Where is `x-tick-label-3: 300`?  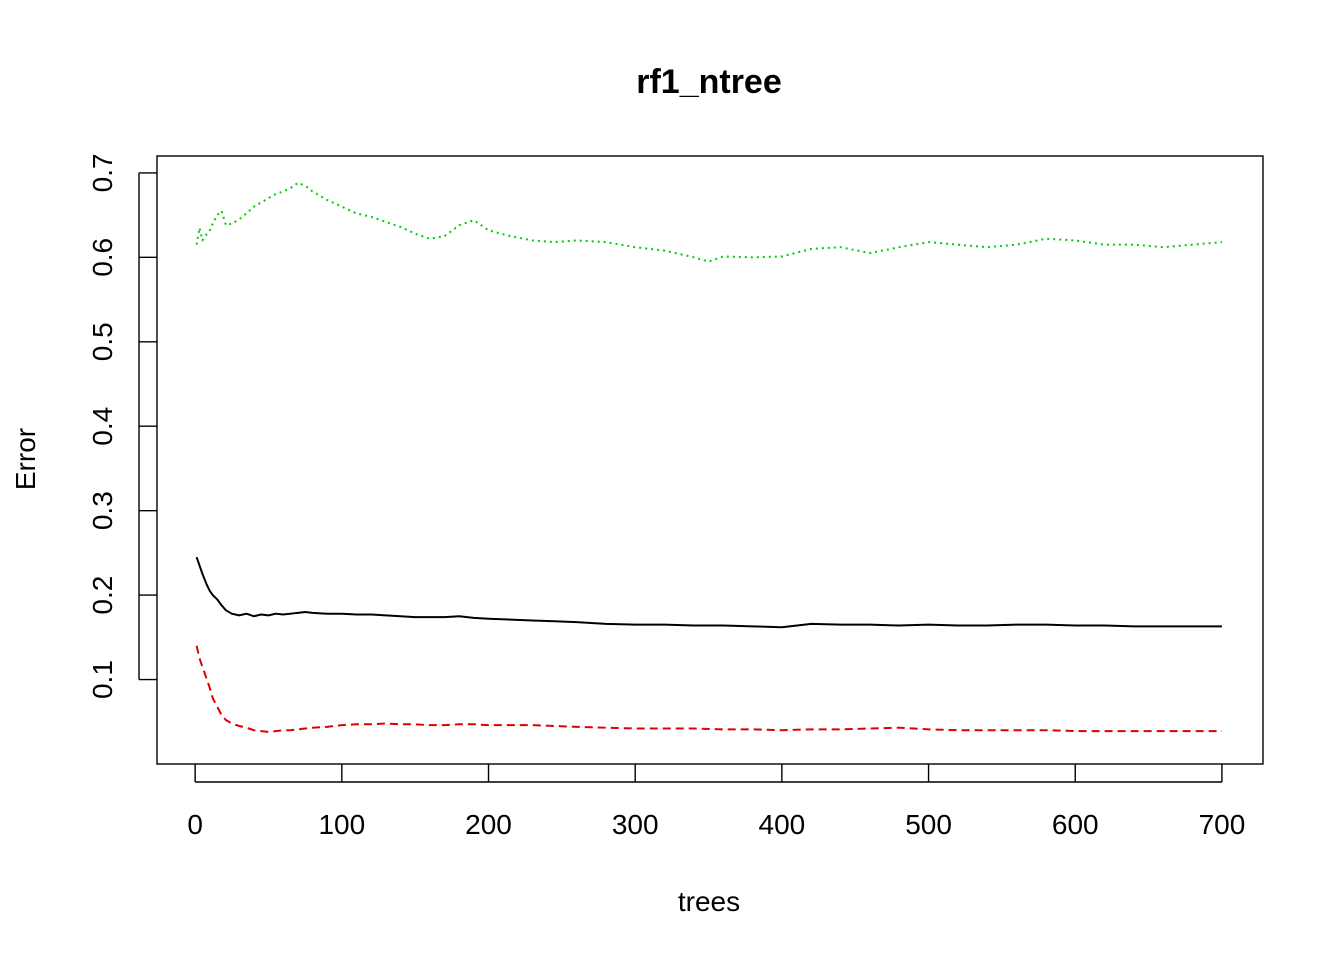
x-tick-label-3: 300 is located at coordinates (635, 824).